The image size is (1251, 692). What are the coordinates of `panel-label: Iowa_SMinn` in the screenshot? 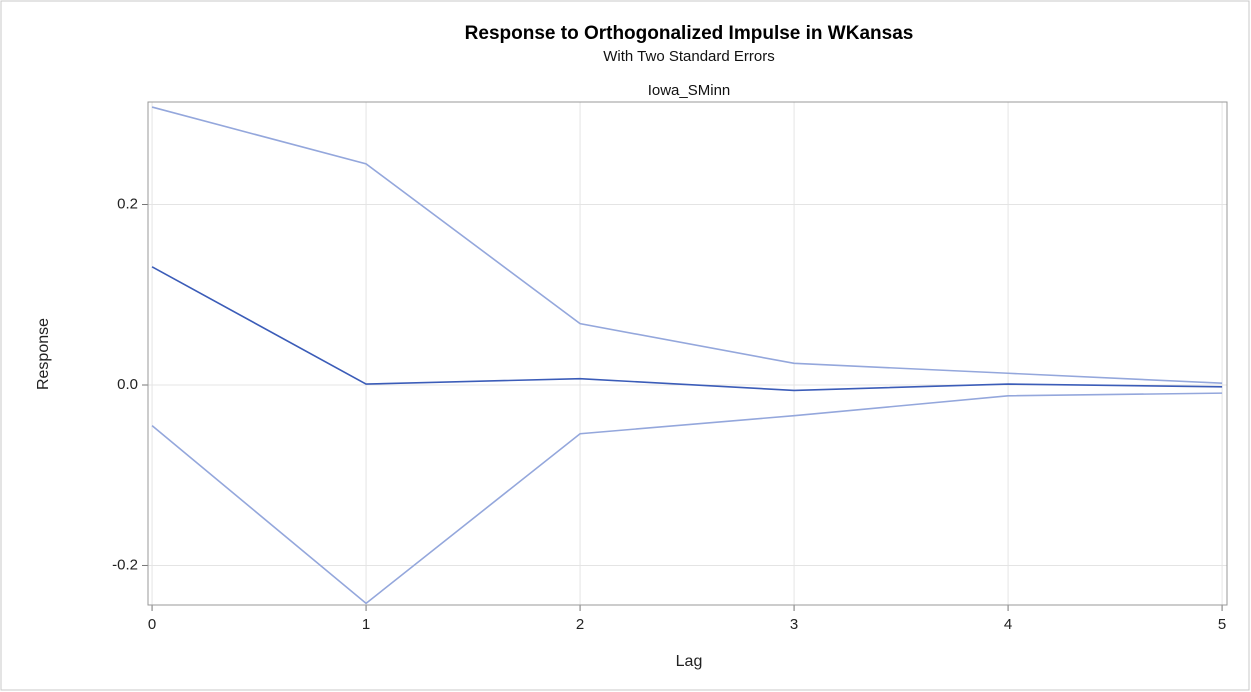 It's located at (689, 90).